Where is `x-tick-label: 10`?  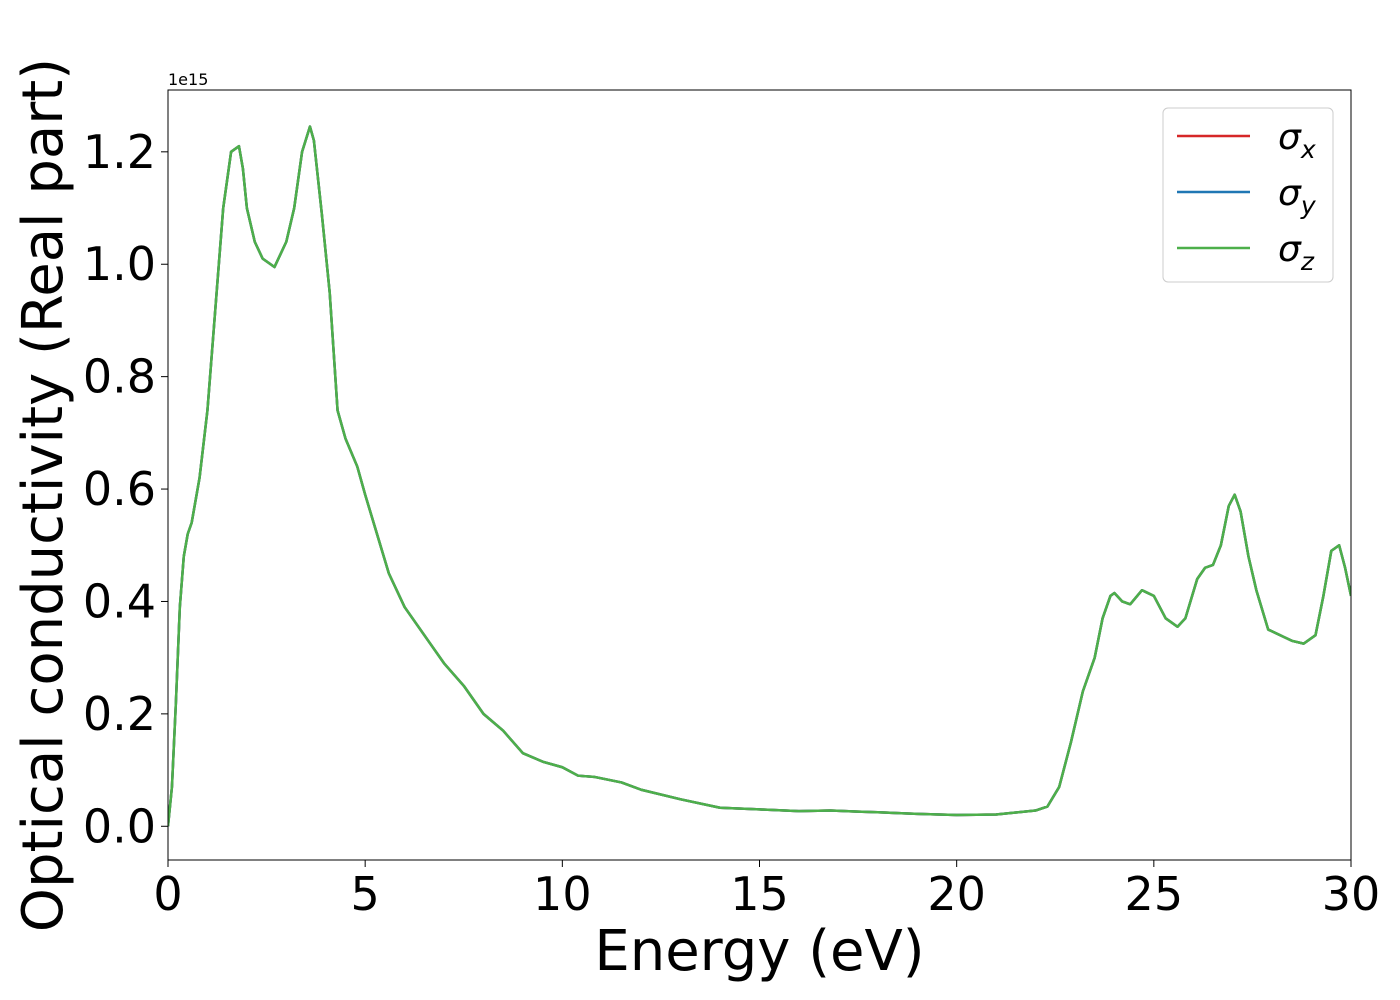
x-tick-label: 10 is located at coordinates (562, 894).